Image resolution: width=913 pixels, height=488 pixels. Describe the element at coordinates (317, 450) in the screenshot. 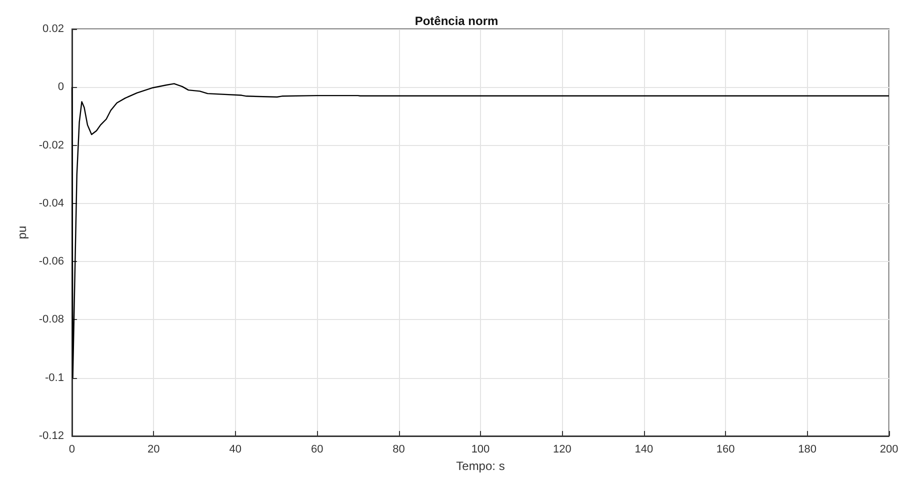

I see `x-tick-label: 60` at that location.